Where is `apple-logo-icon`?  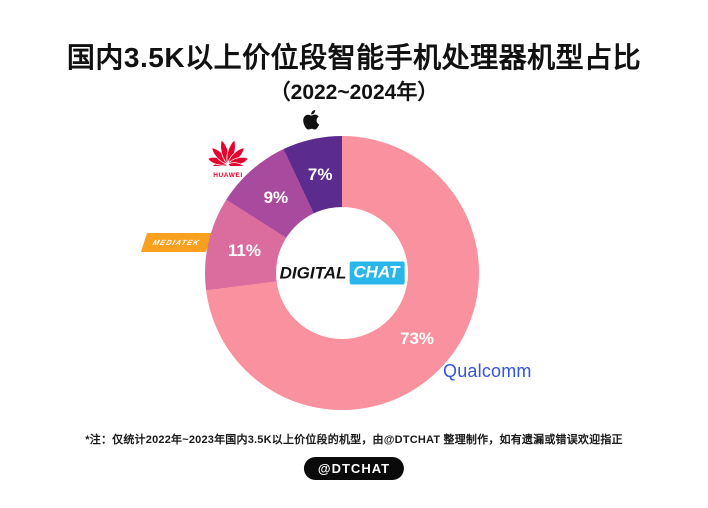
apple-logo-icon is located at coordinates (308, 122).